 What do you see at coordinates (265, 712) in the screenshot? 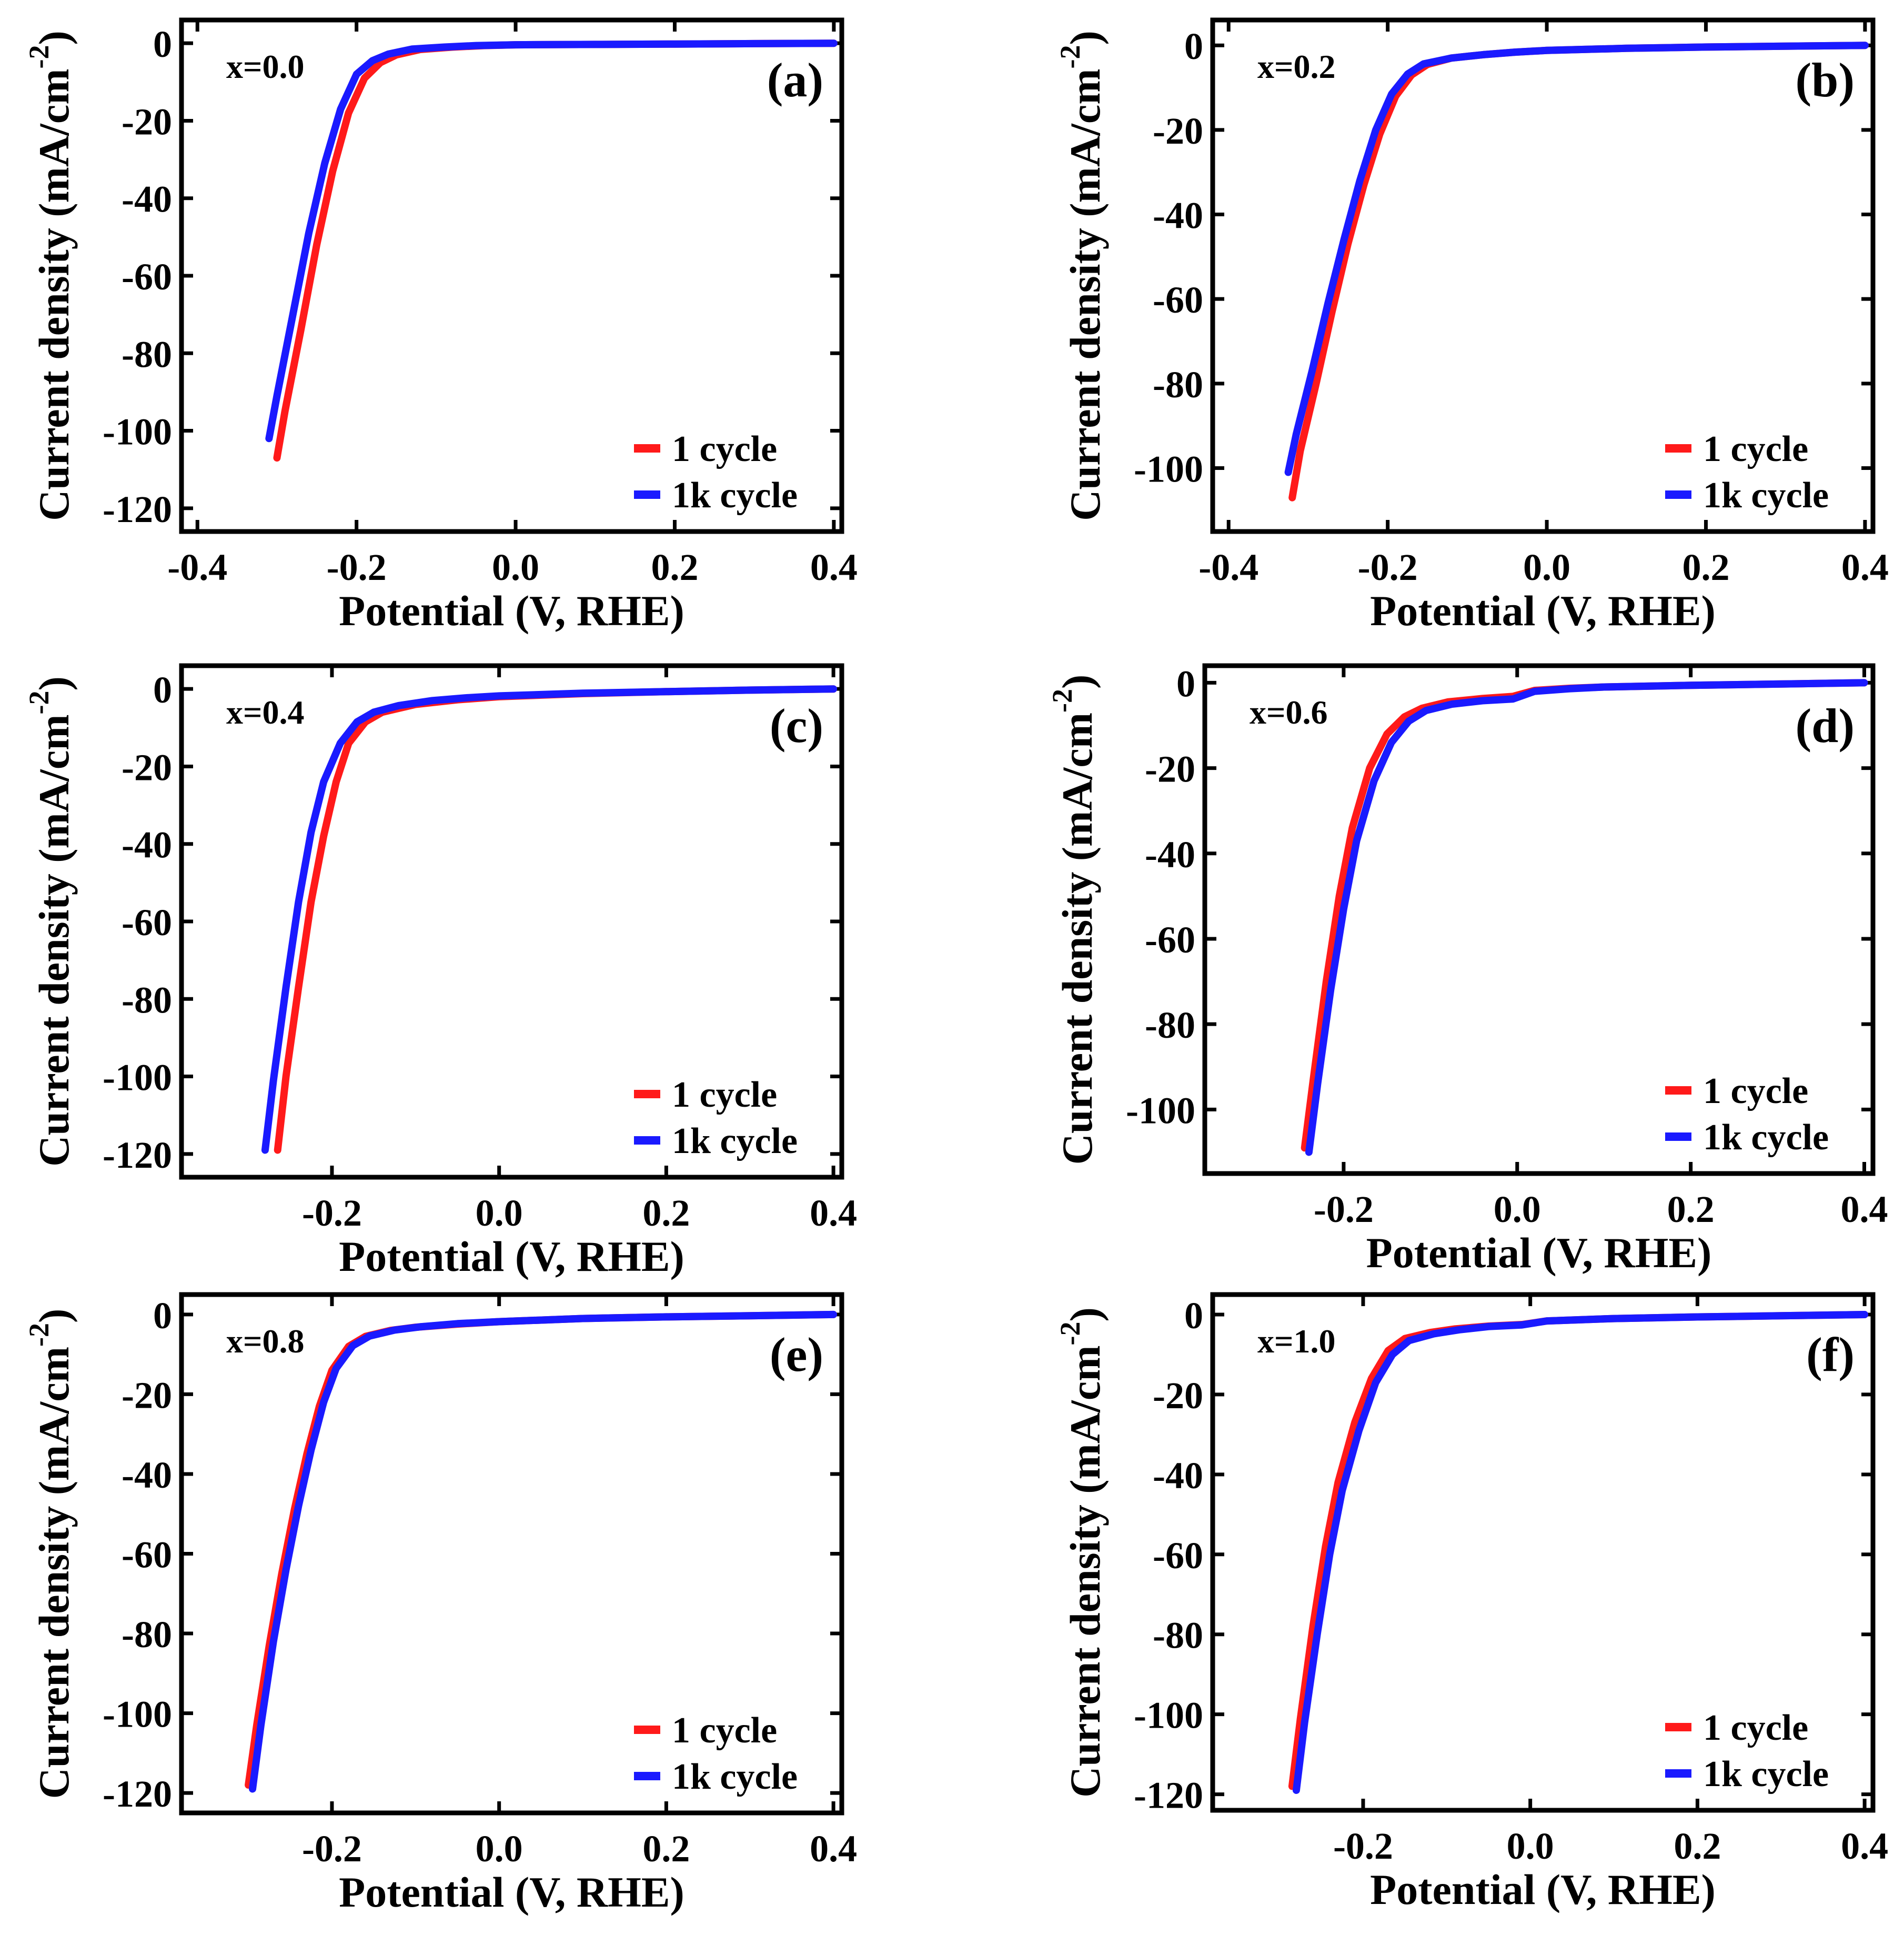
I see `composition-annotation: x=0.4` at bounding box center [265, 712].